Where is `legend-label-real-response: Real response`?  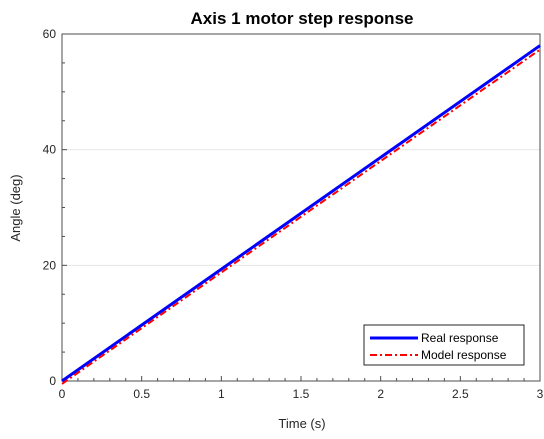 legend-label-real-response: Real response is located at coordinates (460, 338).